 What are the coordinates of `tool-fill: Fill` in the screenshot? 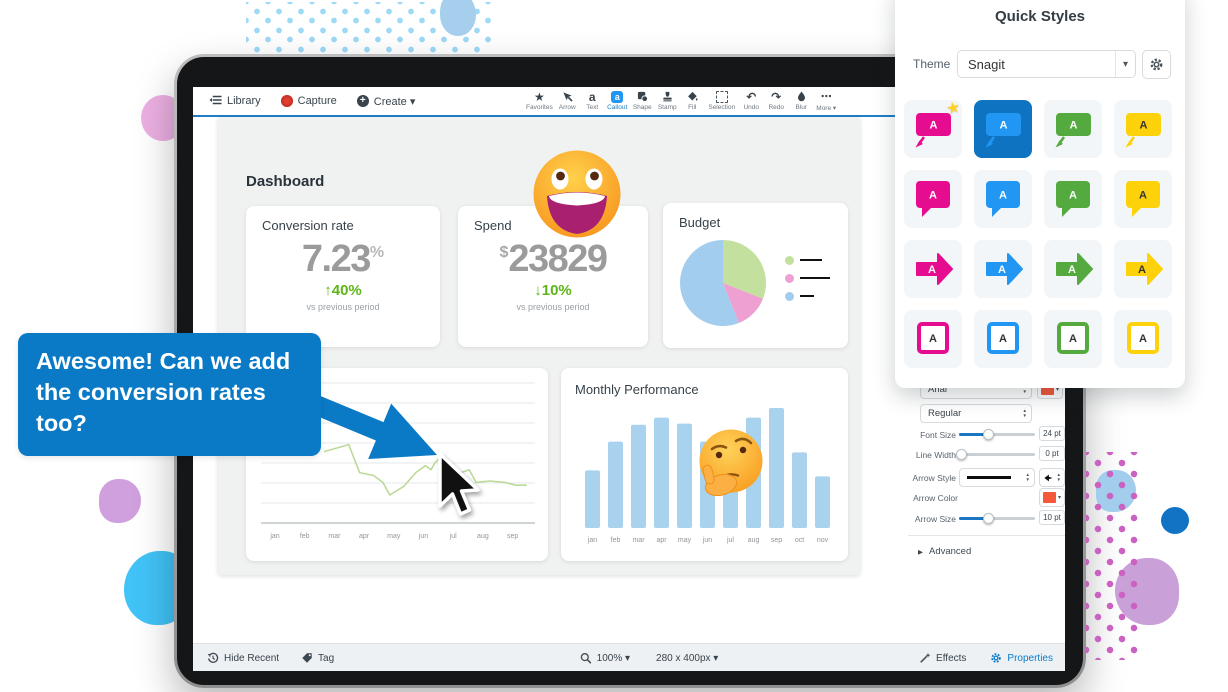 It's located at (692, 100).